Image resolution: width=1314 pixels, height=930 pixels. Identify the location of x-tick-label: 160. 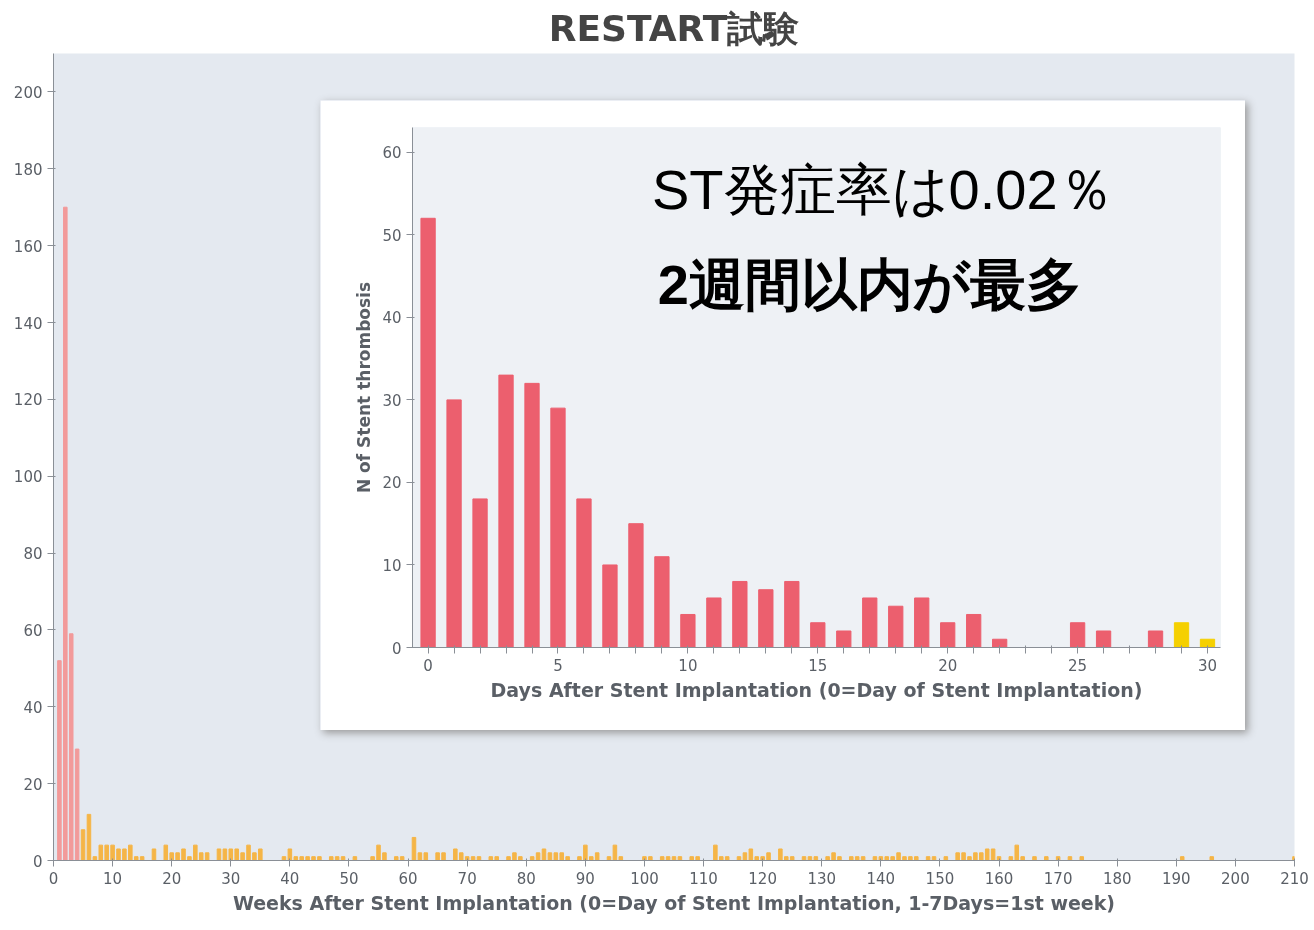
(999, 878).